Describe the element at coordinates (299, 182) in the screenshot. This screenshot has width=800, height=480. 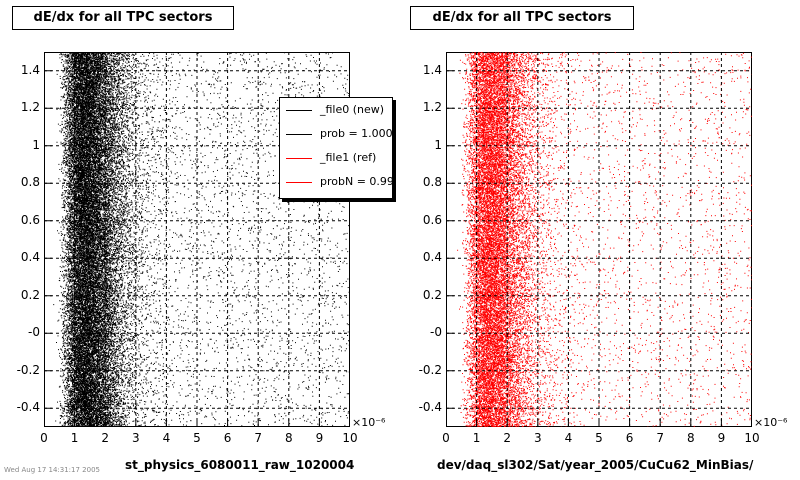
I see `legend-line-probn` at that location.